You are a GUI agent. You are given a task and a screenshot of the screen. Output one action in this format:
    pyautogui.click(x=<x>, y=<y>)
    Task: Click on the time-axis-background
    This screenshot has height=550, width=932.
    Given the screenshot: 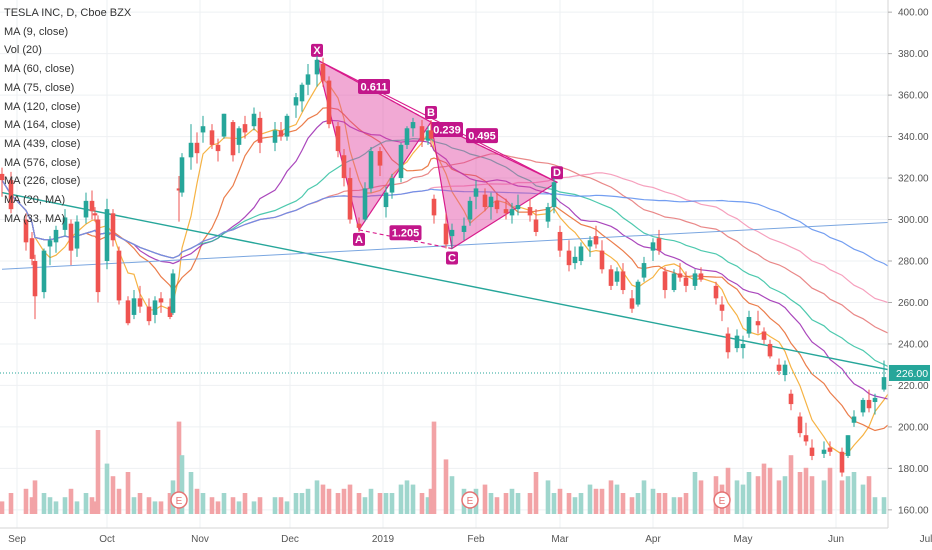 What is the action you would take?
    pyautogui.click(x=466, y=539)
    